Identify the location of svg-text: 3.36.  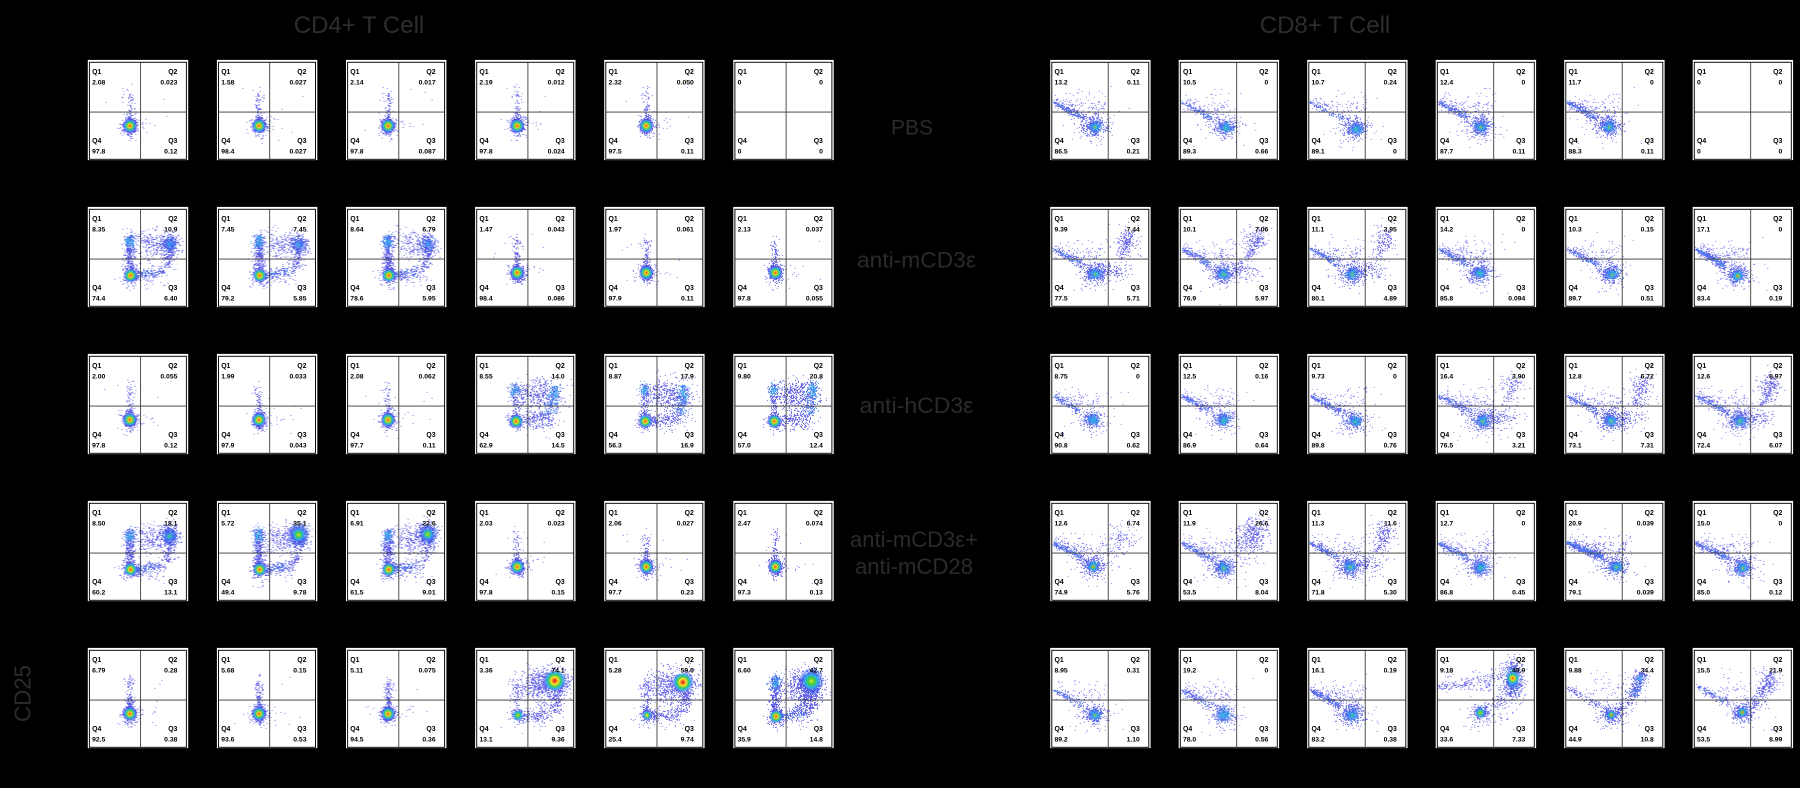
(485, 670).